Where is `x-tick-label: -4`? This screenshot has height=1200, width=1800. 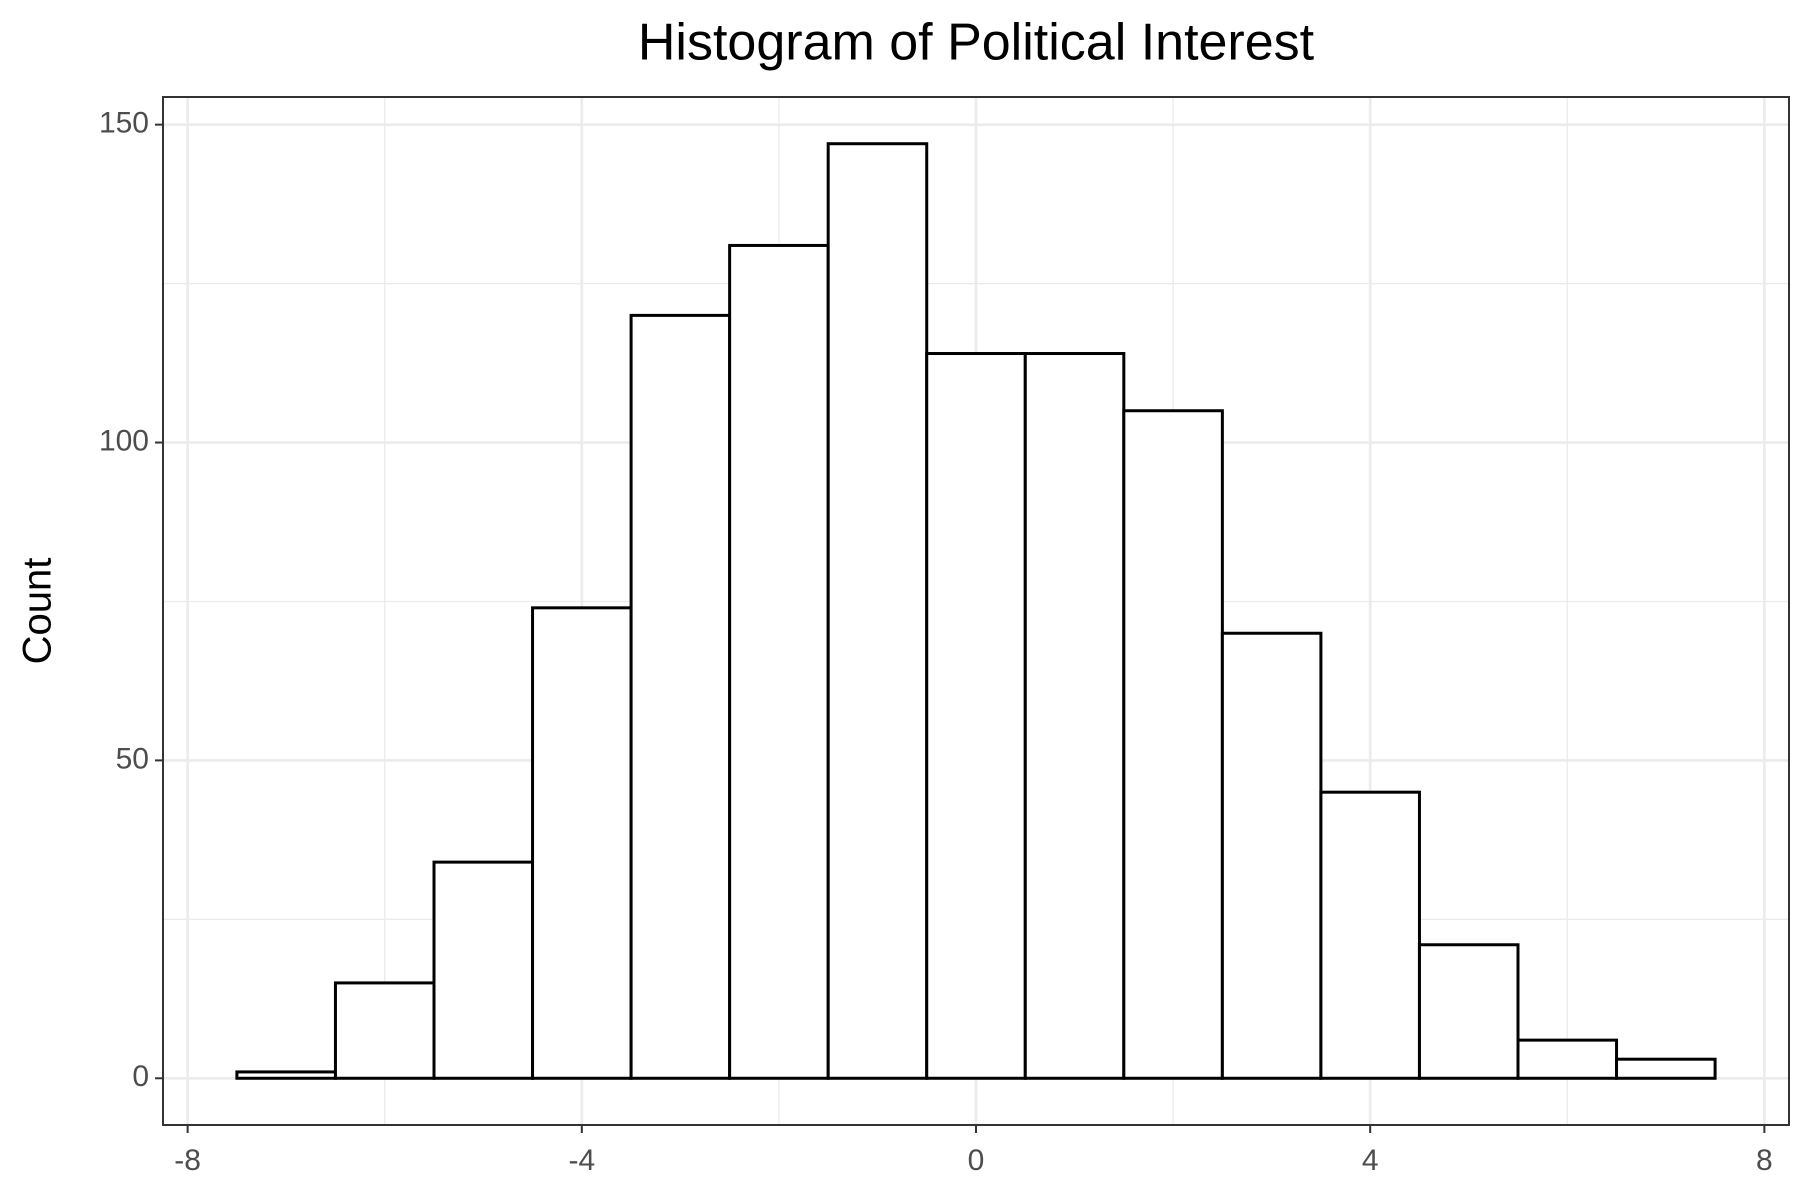 x-tick-label: -4 is located at coordinates (581, 1160).